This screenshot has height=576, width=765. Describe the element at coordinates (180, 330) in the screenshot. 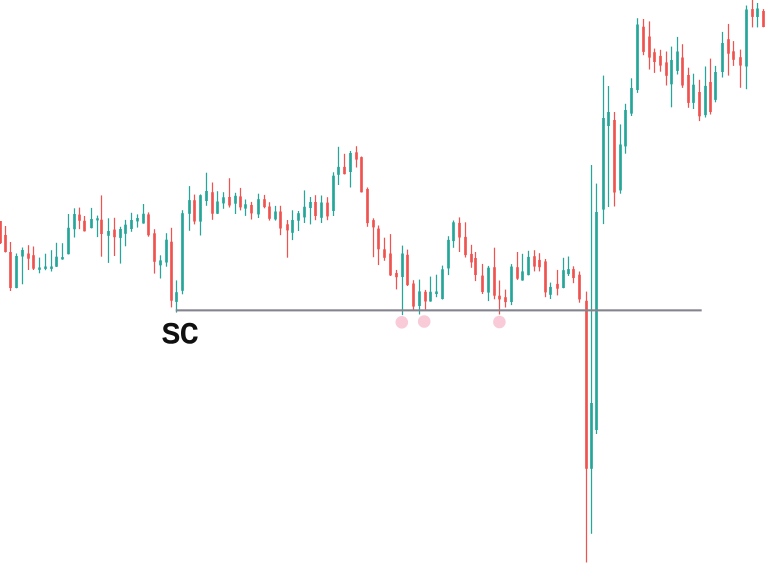

I see `svg-text: sc` at that location.